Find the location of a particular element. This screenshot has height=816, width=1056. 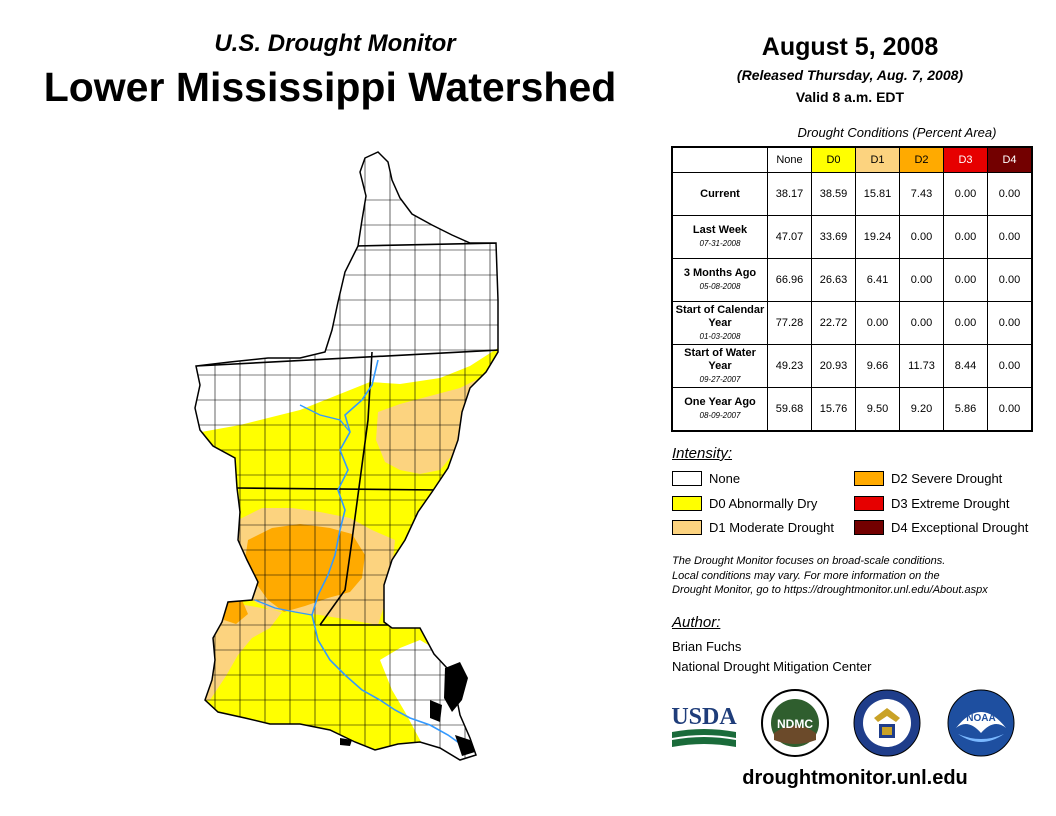

row-label: Start of Water Year 09-27-2007 is located at coordinates (719, 366).